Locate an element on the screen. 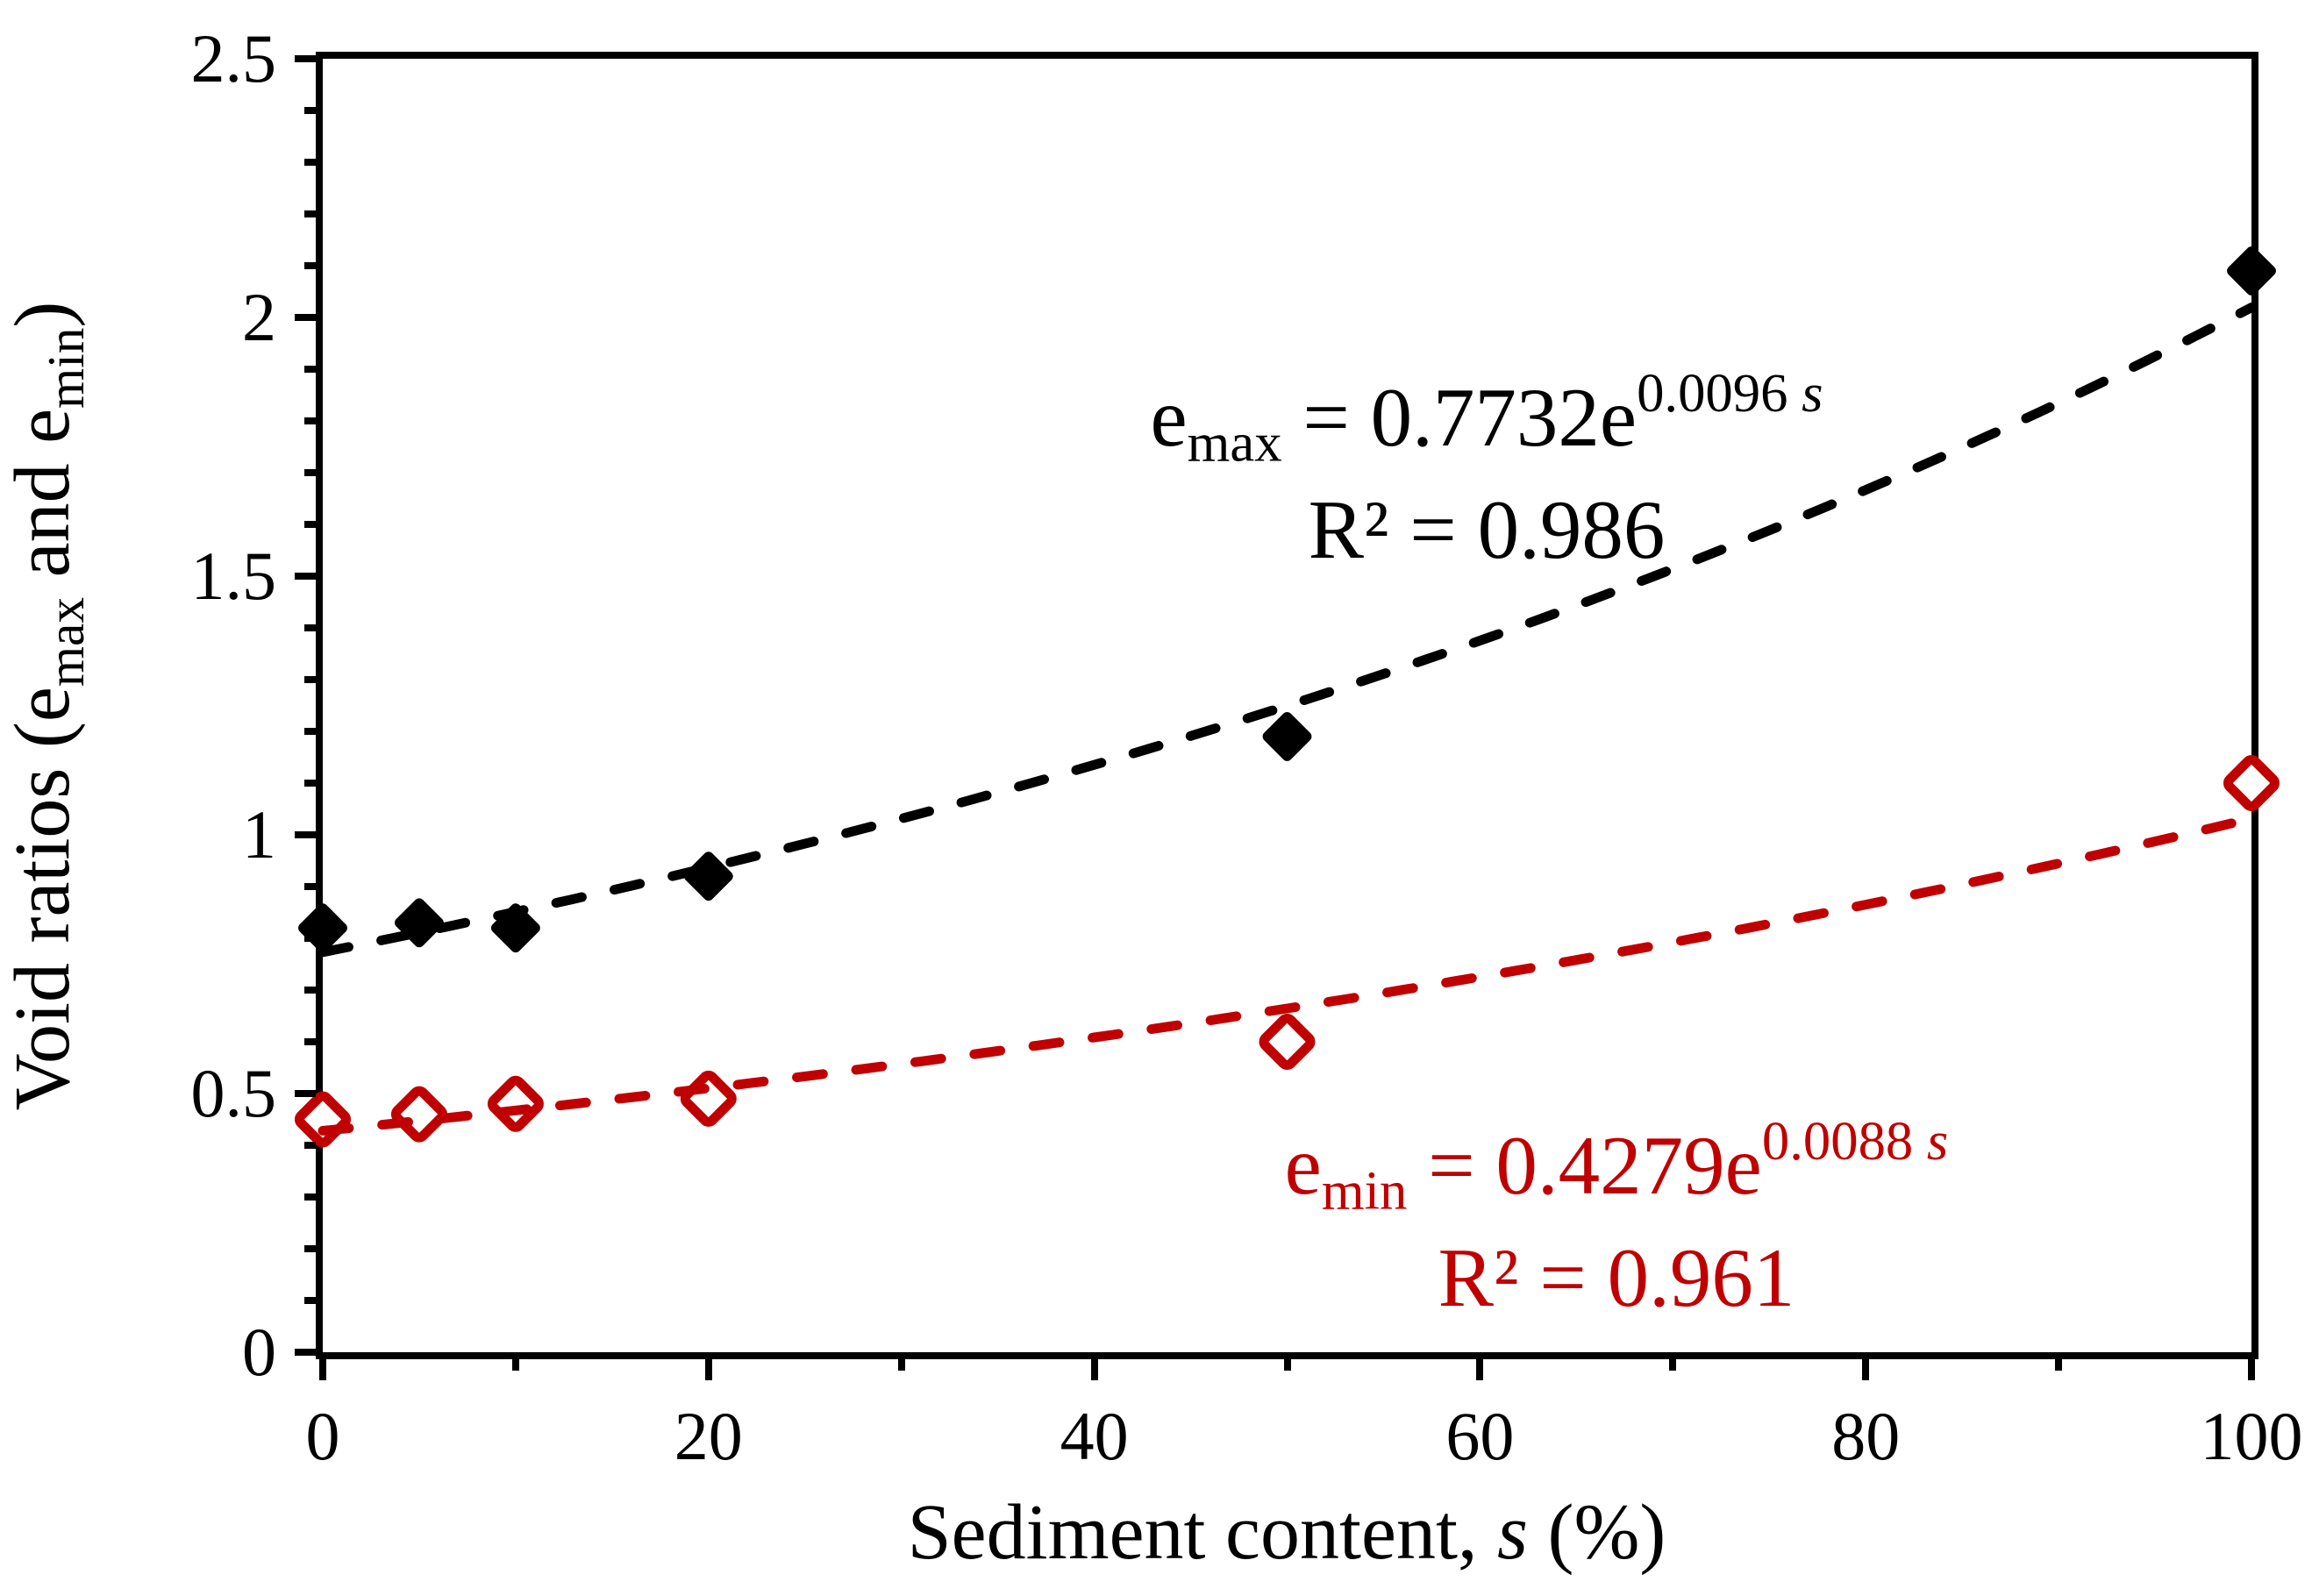  y-axis-title-mid: and e is located at coordinates (43, 502).